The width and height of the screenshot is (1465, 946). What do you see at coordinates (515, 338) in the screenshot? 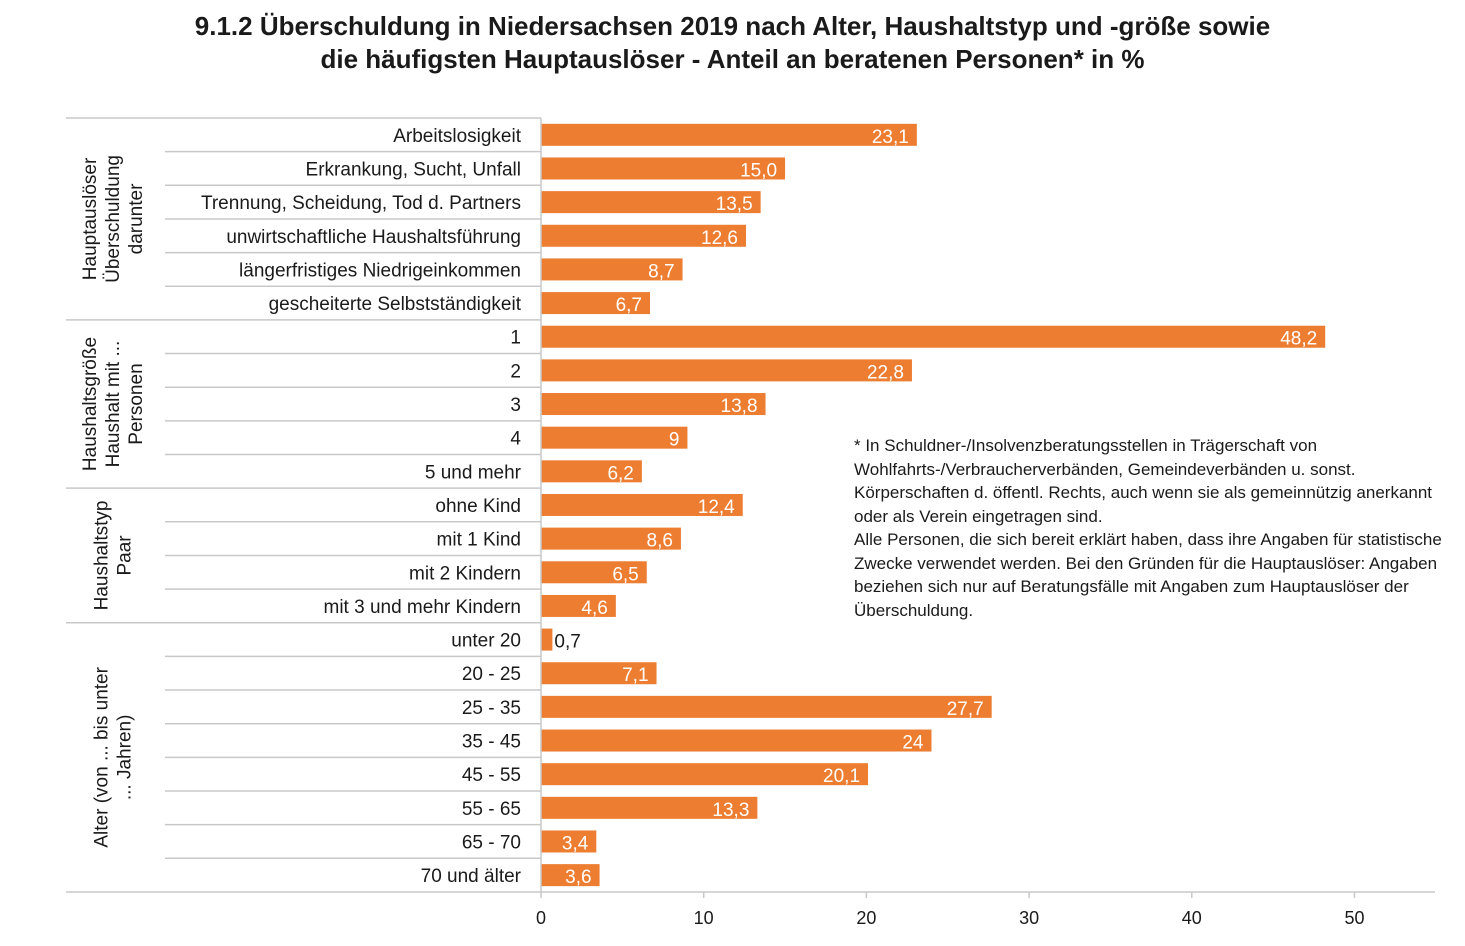
I see `category-label: 1` at bounding box center [515, 338].